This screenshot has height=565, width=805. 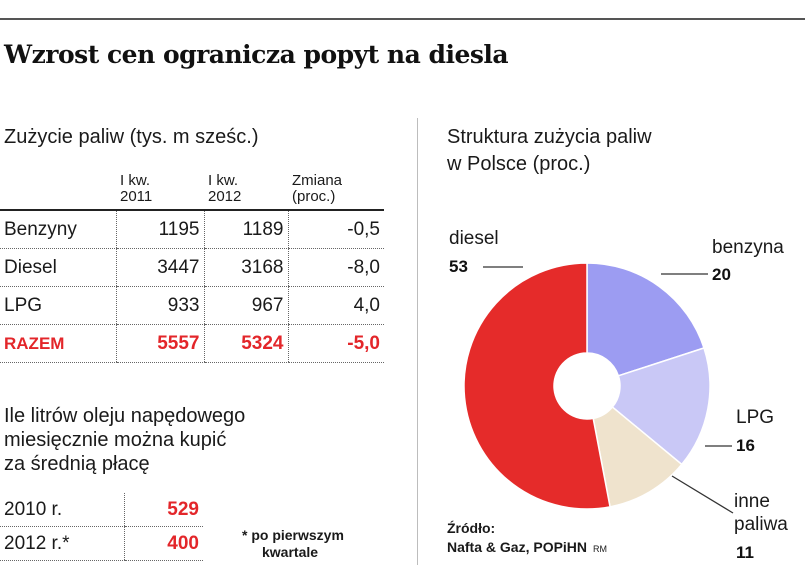 What do you see at coordinates (159, 229) in the screenshot?
I see `cell-q1-2011: 1195` at bounding box center [159, 229].